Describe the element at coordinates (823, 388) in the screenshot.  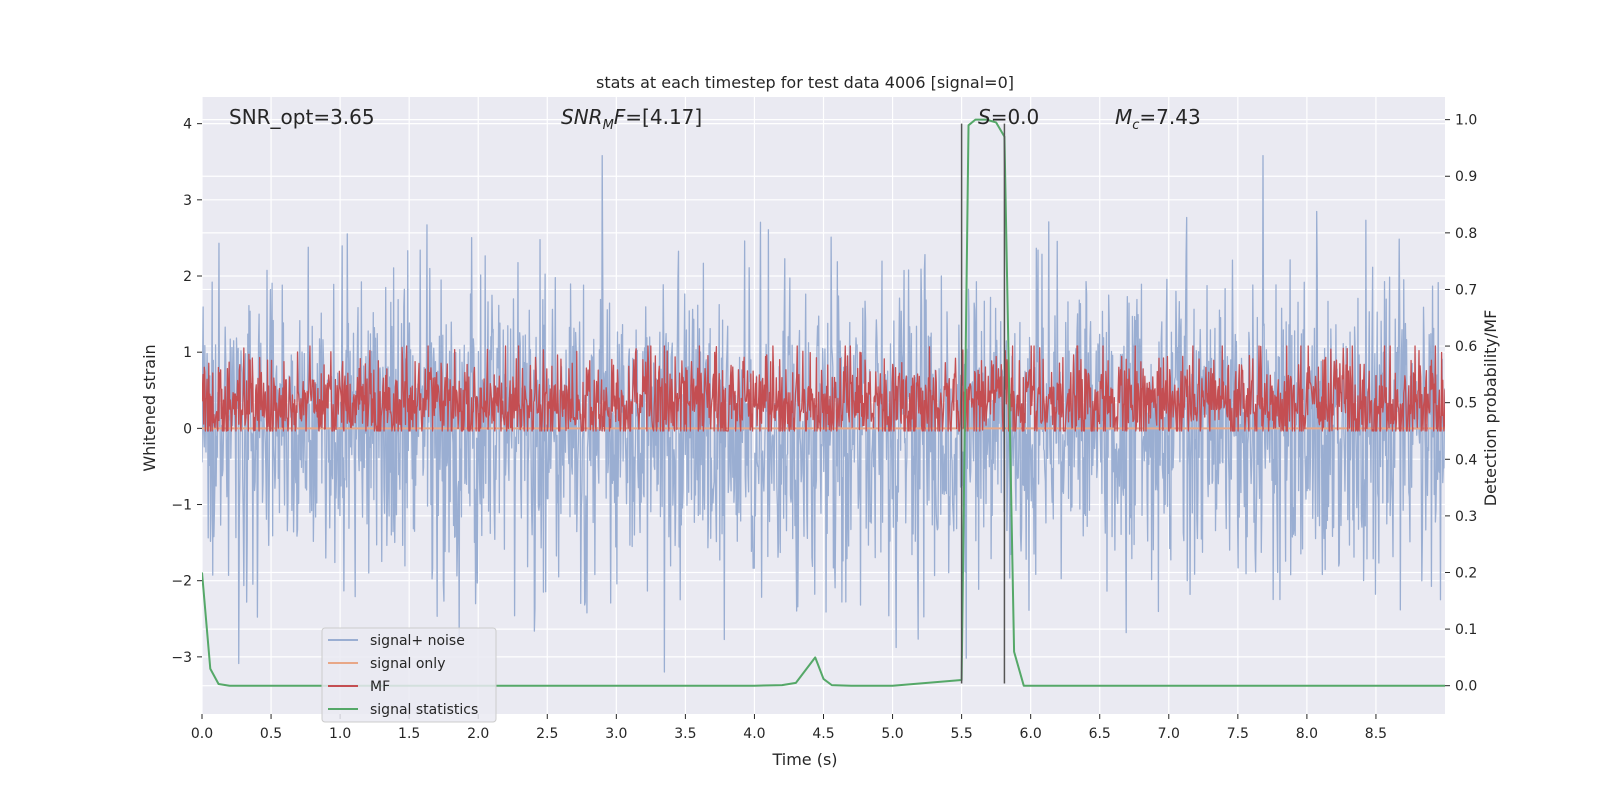
I see `series-mf` at that location.